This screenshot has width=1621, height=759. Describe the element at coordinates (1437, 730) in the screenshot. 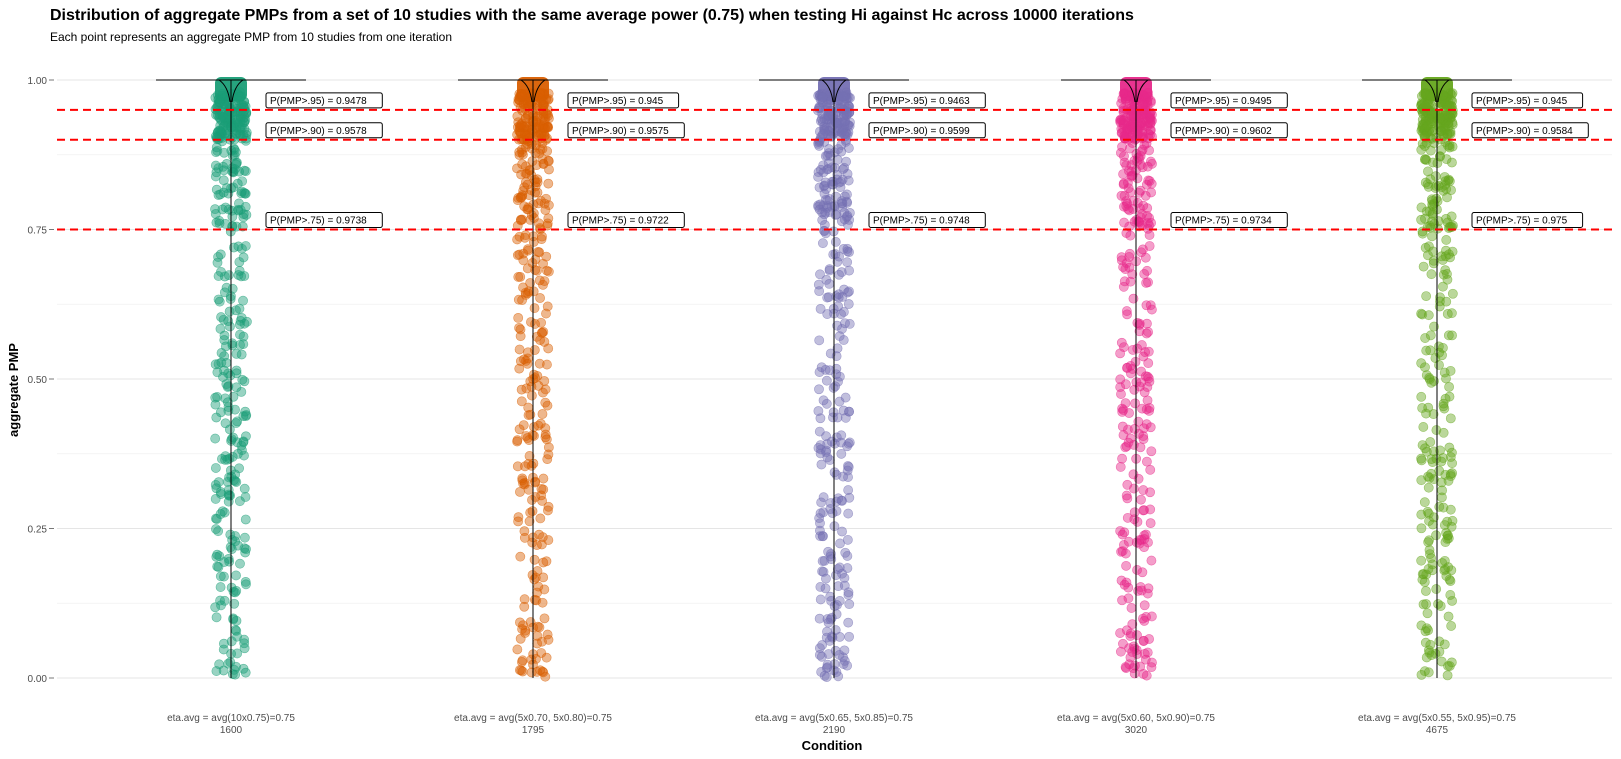

I see `x-tick-count: 4675` at that location.